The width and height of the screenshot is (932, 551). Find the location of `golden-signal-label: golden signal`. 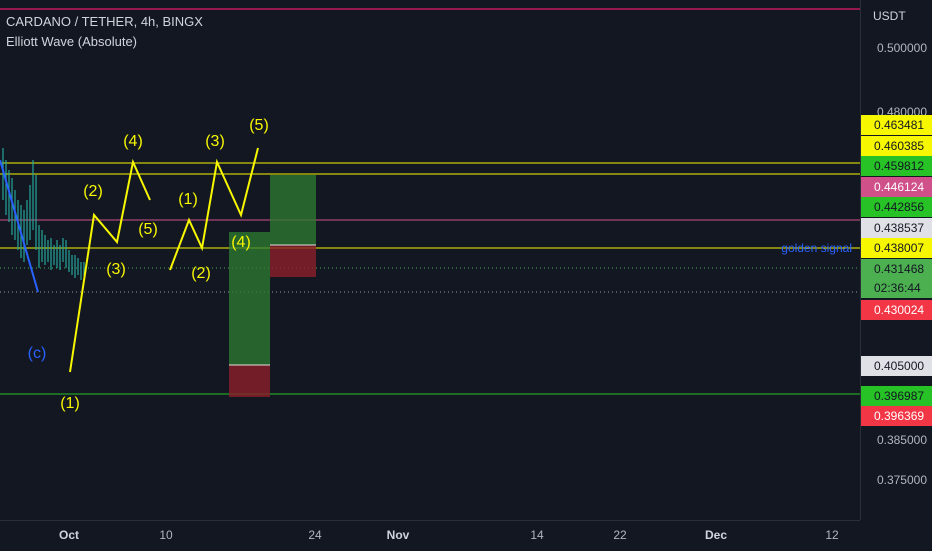

golden-signal-label: golden signal is located at coordinates (816, 248).